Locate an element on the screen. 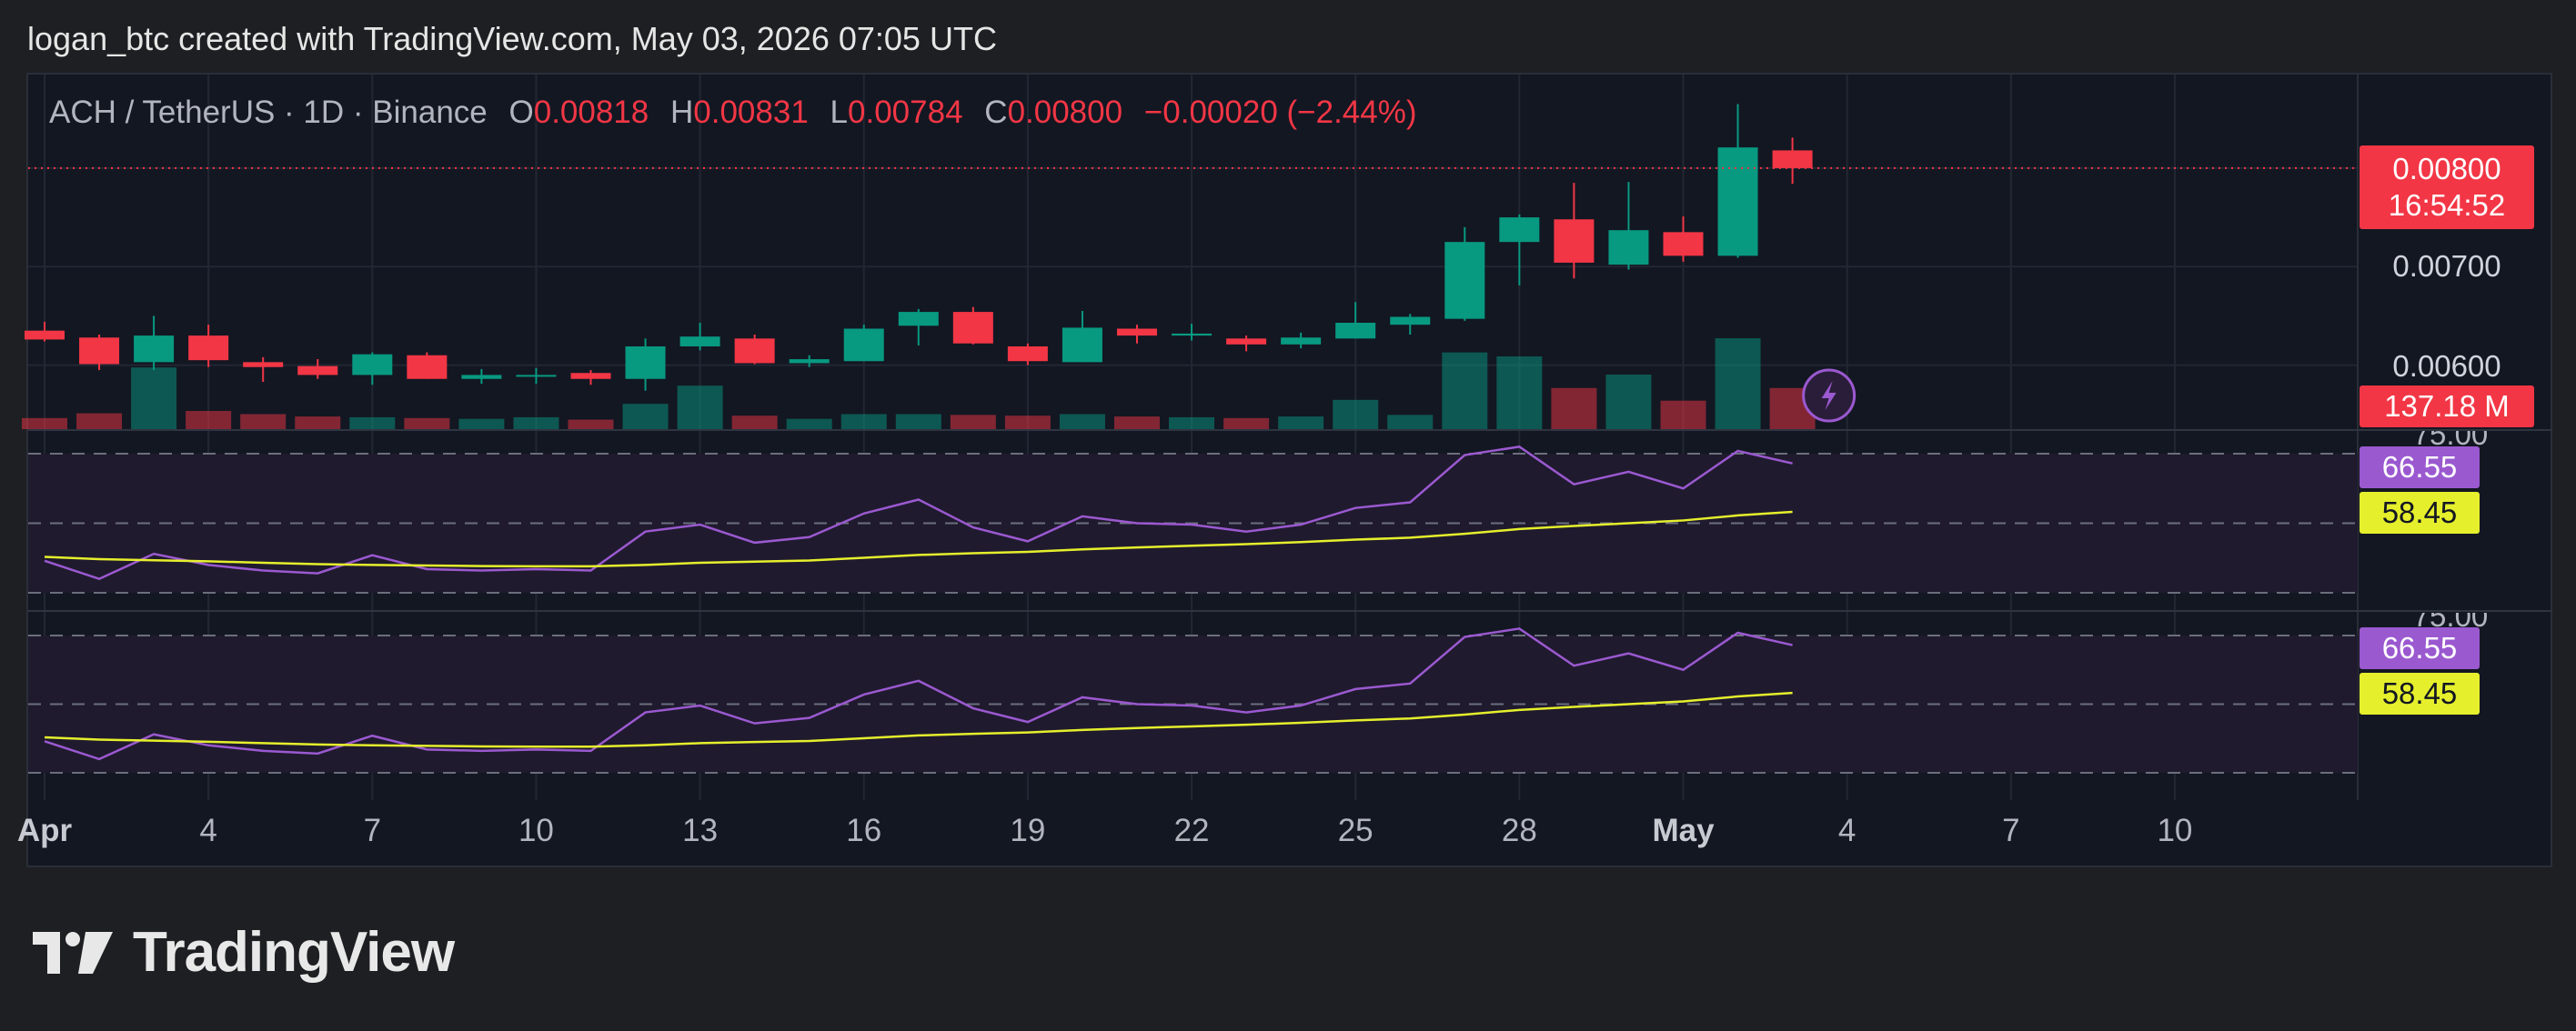  current-price-value: 0.00800 is located at coordinates (2446, 168).